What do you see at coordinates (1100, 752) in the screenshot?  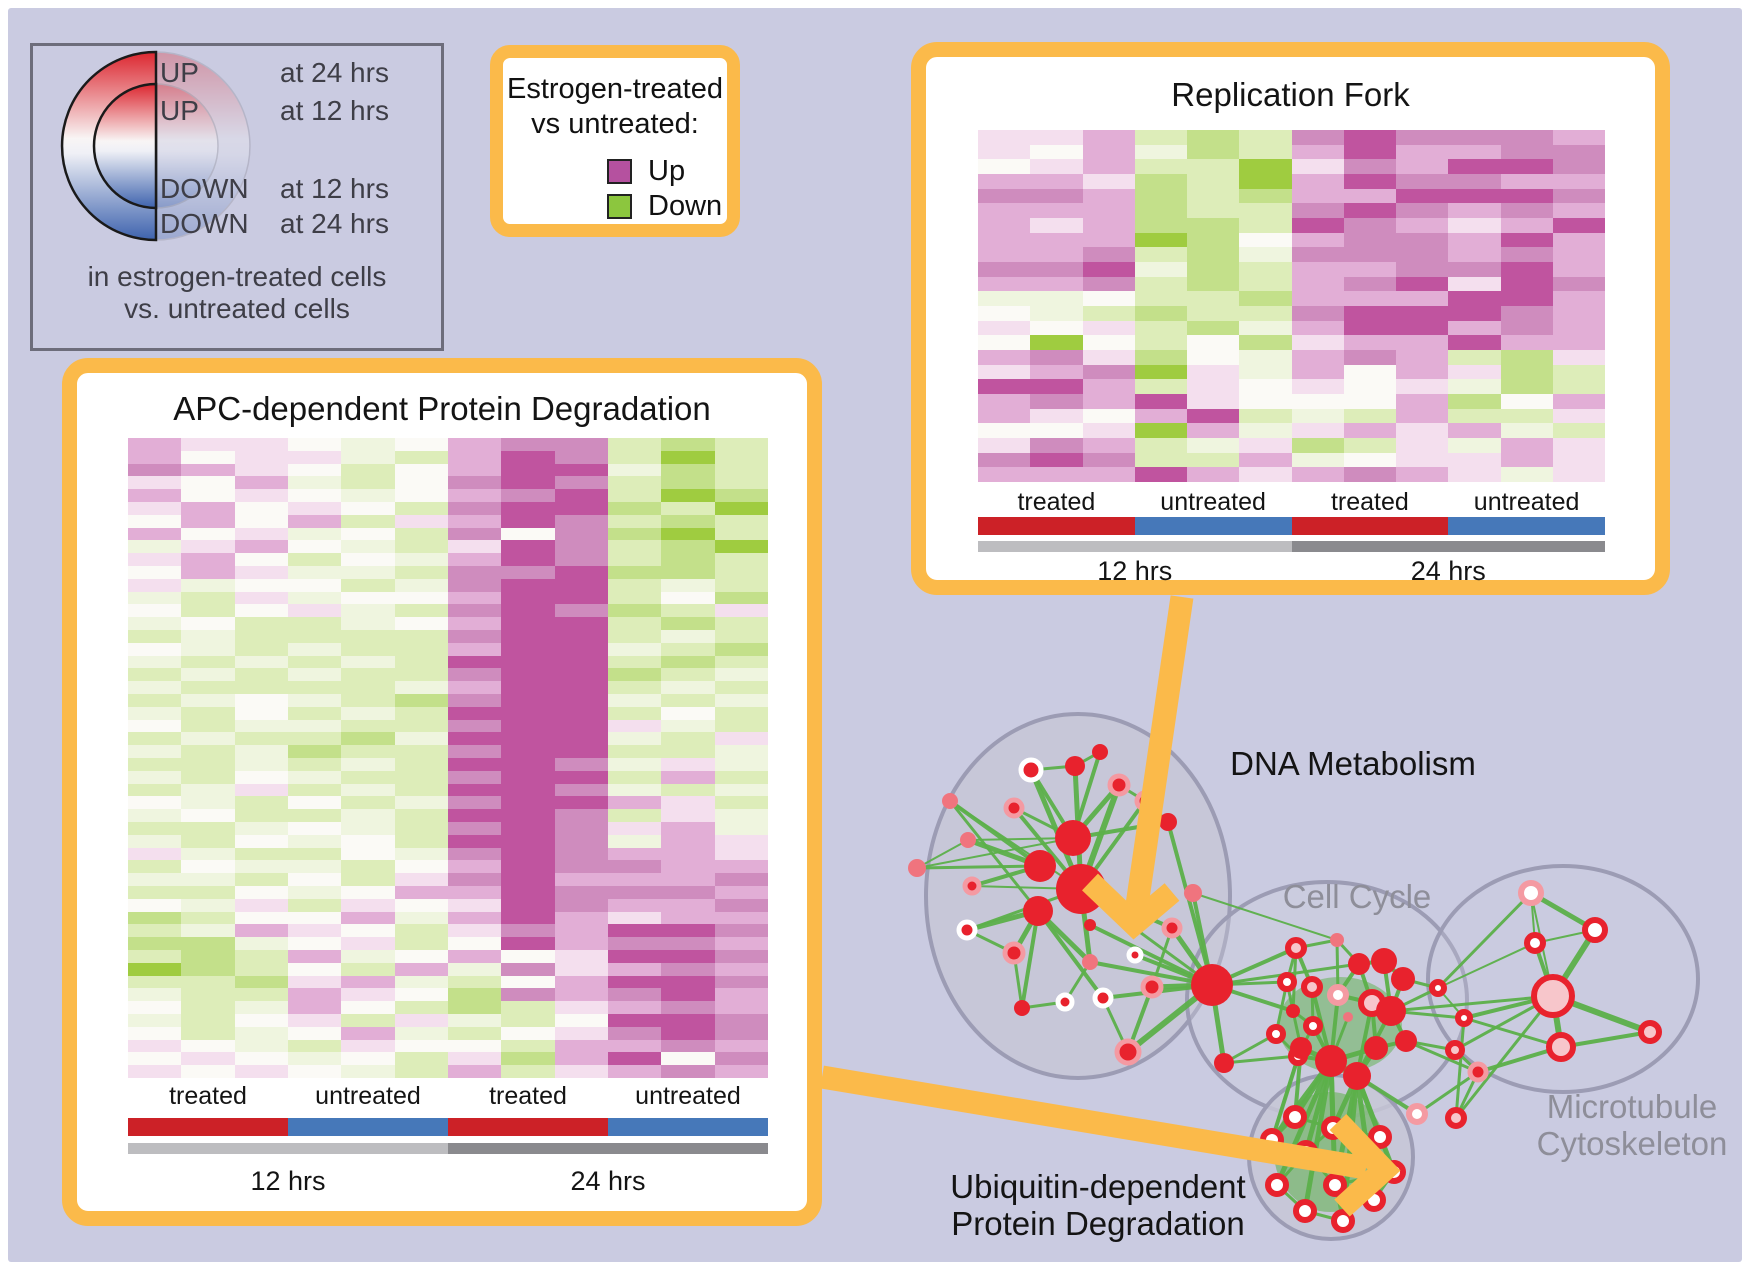 I see `gene-node-d14` at bounding box center [1100, 752].